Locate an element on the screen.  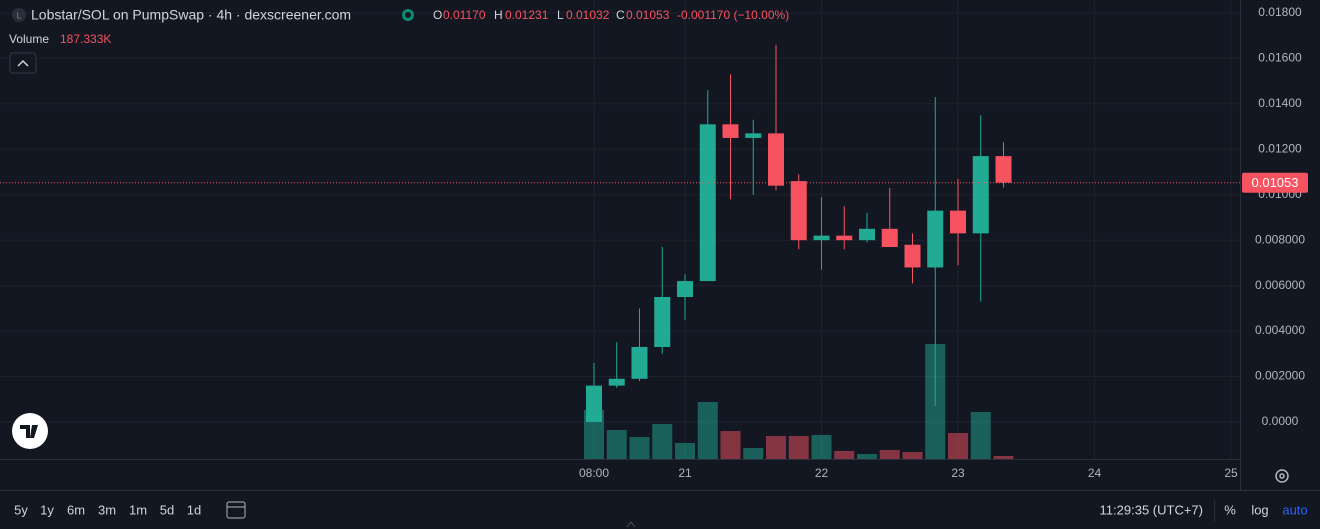
scale-button: log is located at coordinates (1259, 509).